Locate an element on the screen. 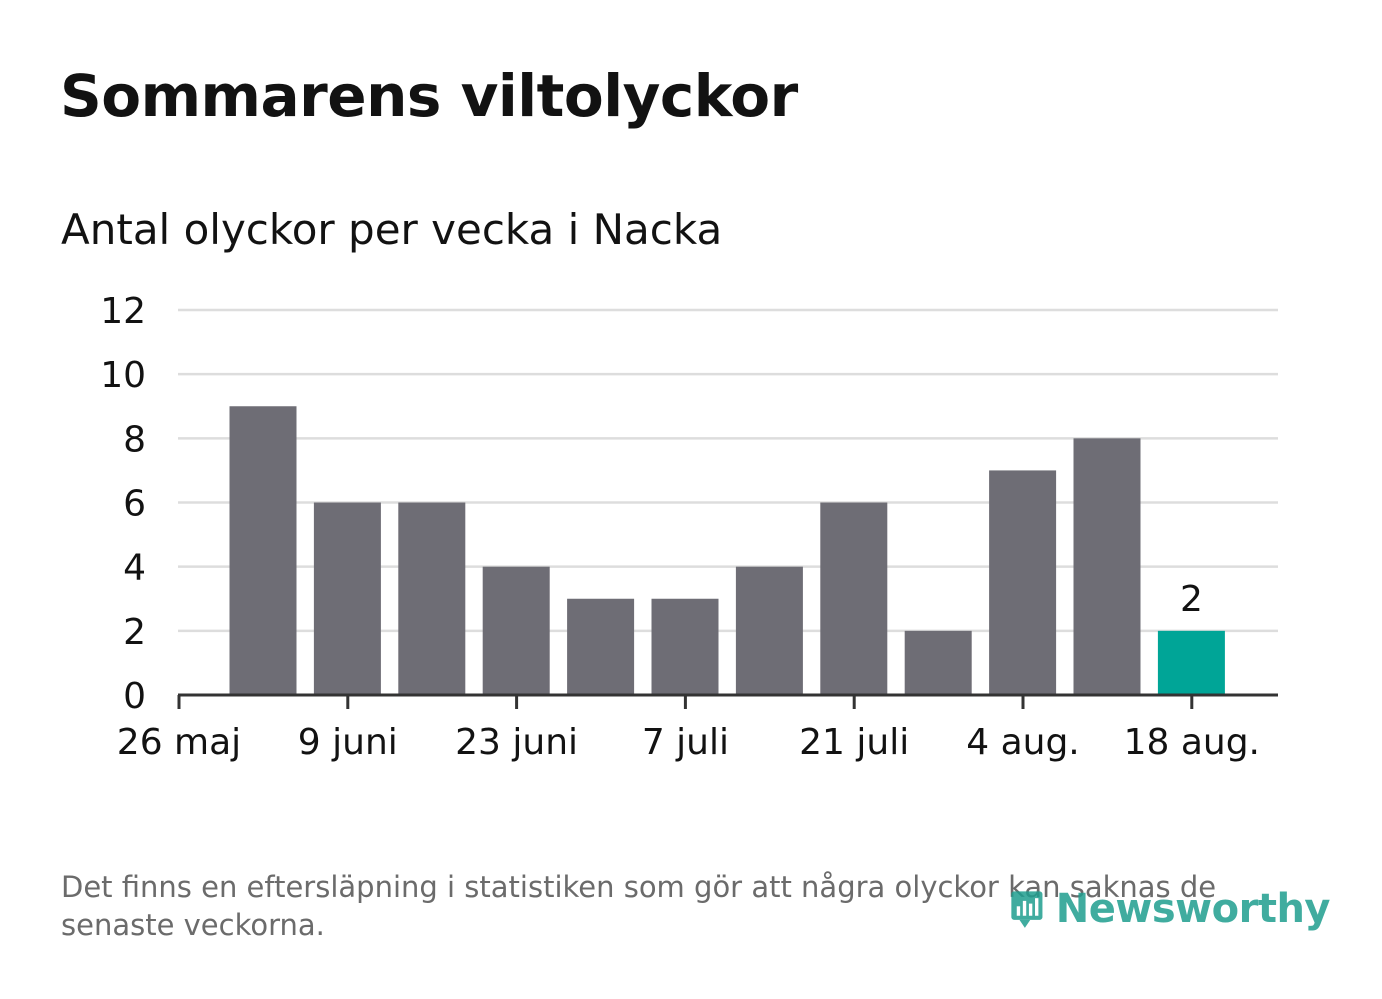 This screenshot has height=999, width=1382. y-tick-label: 0 is located at coordinates (134, 696).